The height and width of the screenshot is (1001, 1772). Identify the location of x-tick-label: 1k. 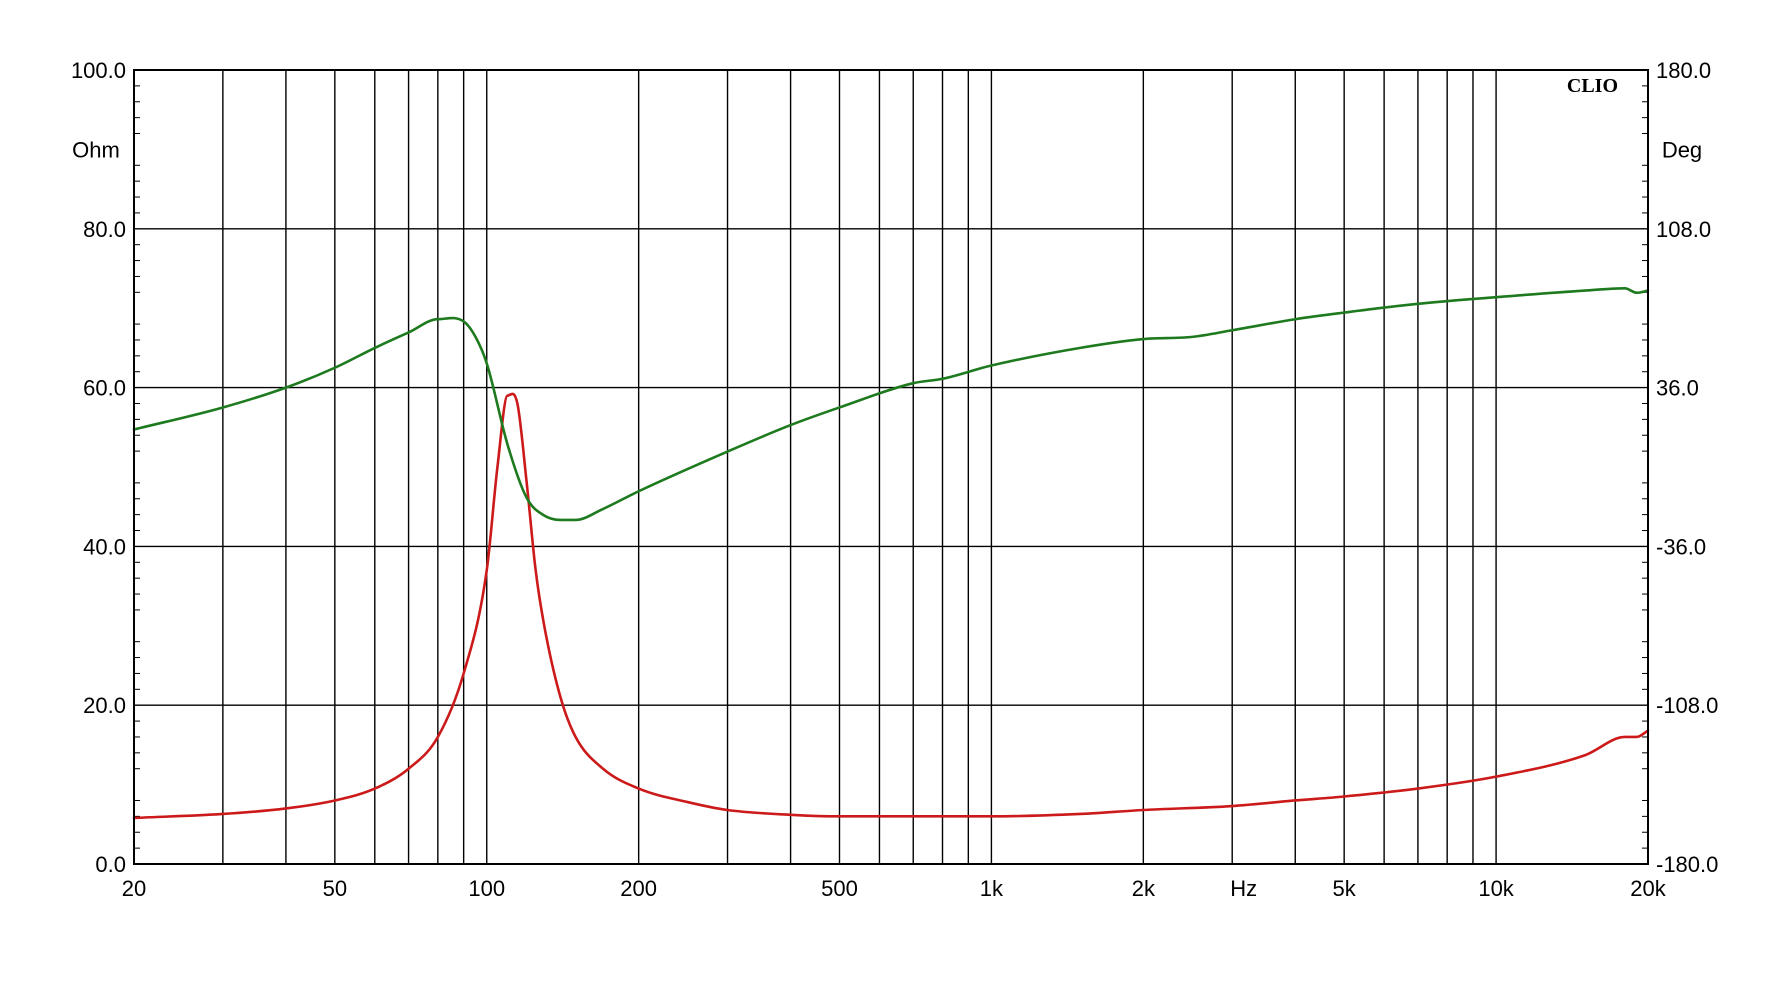
(992, 888).